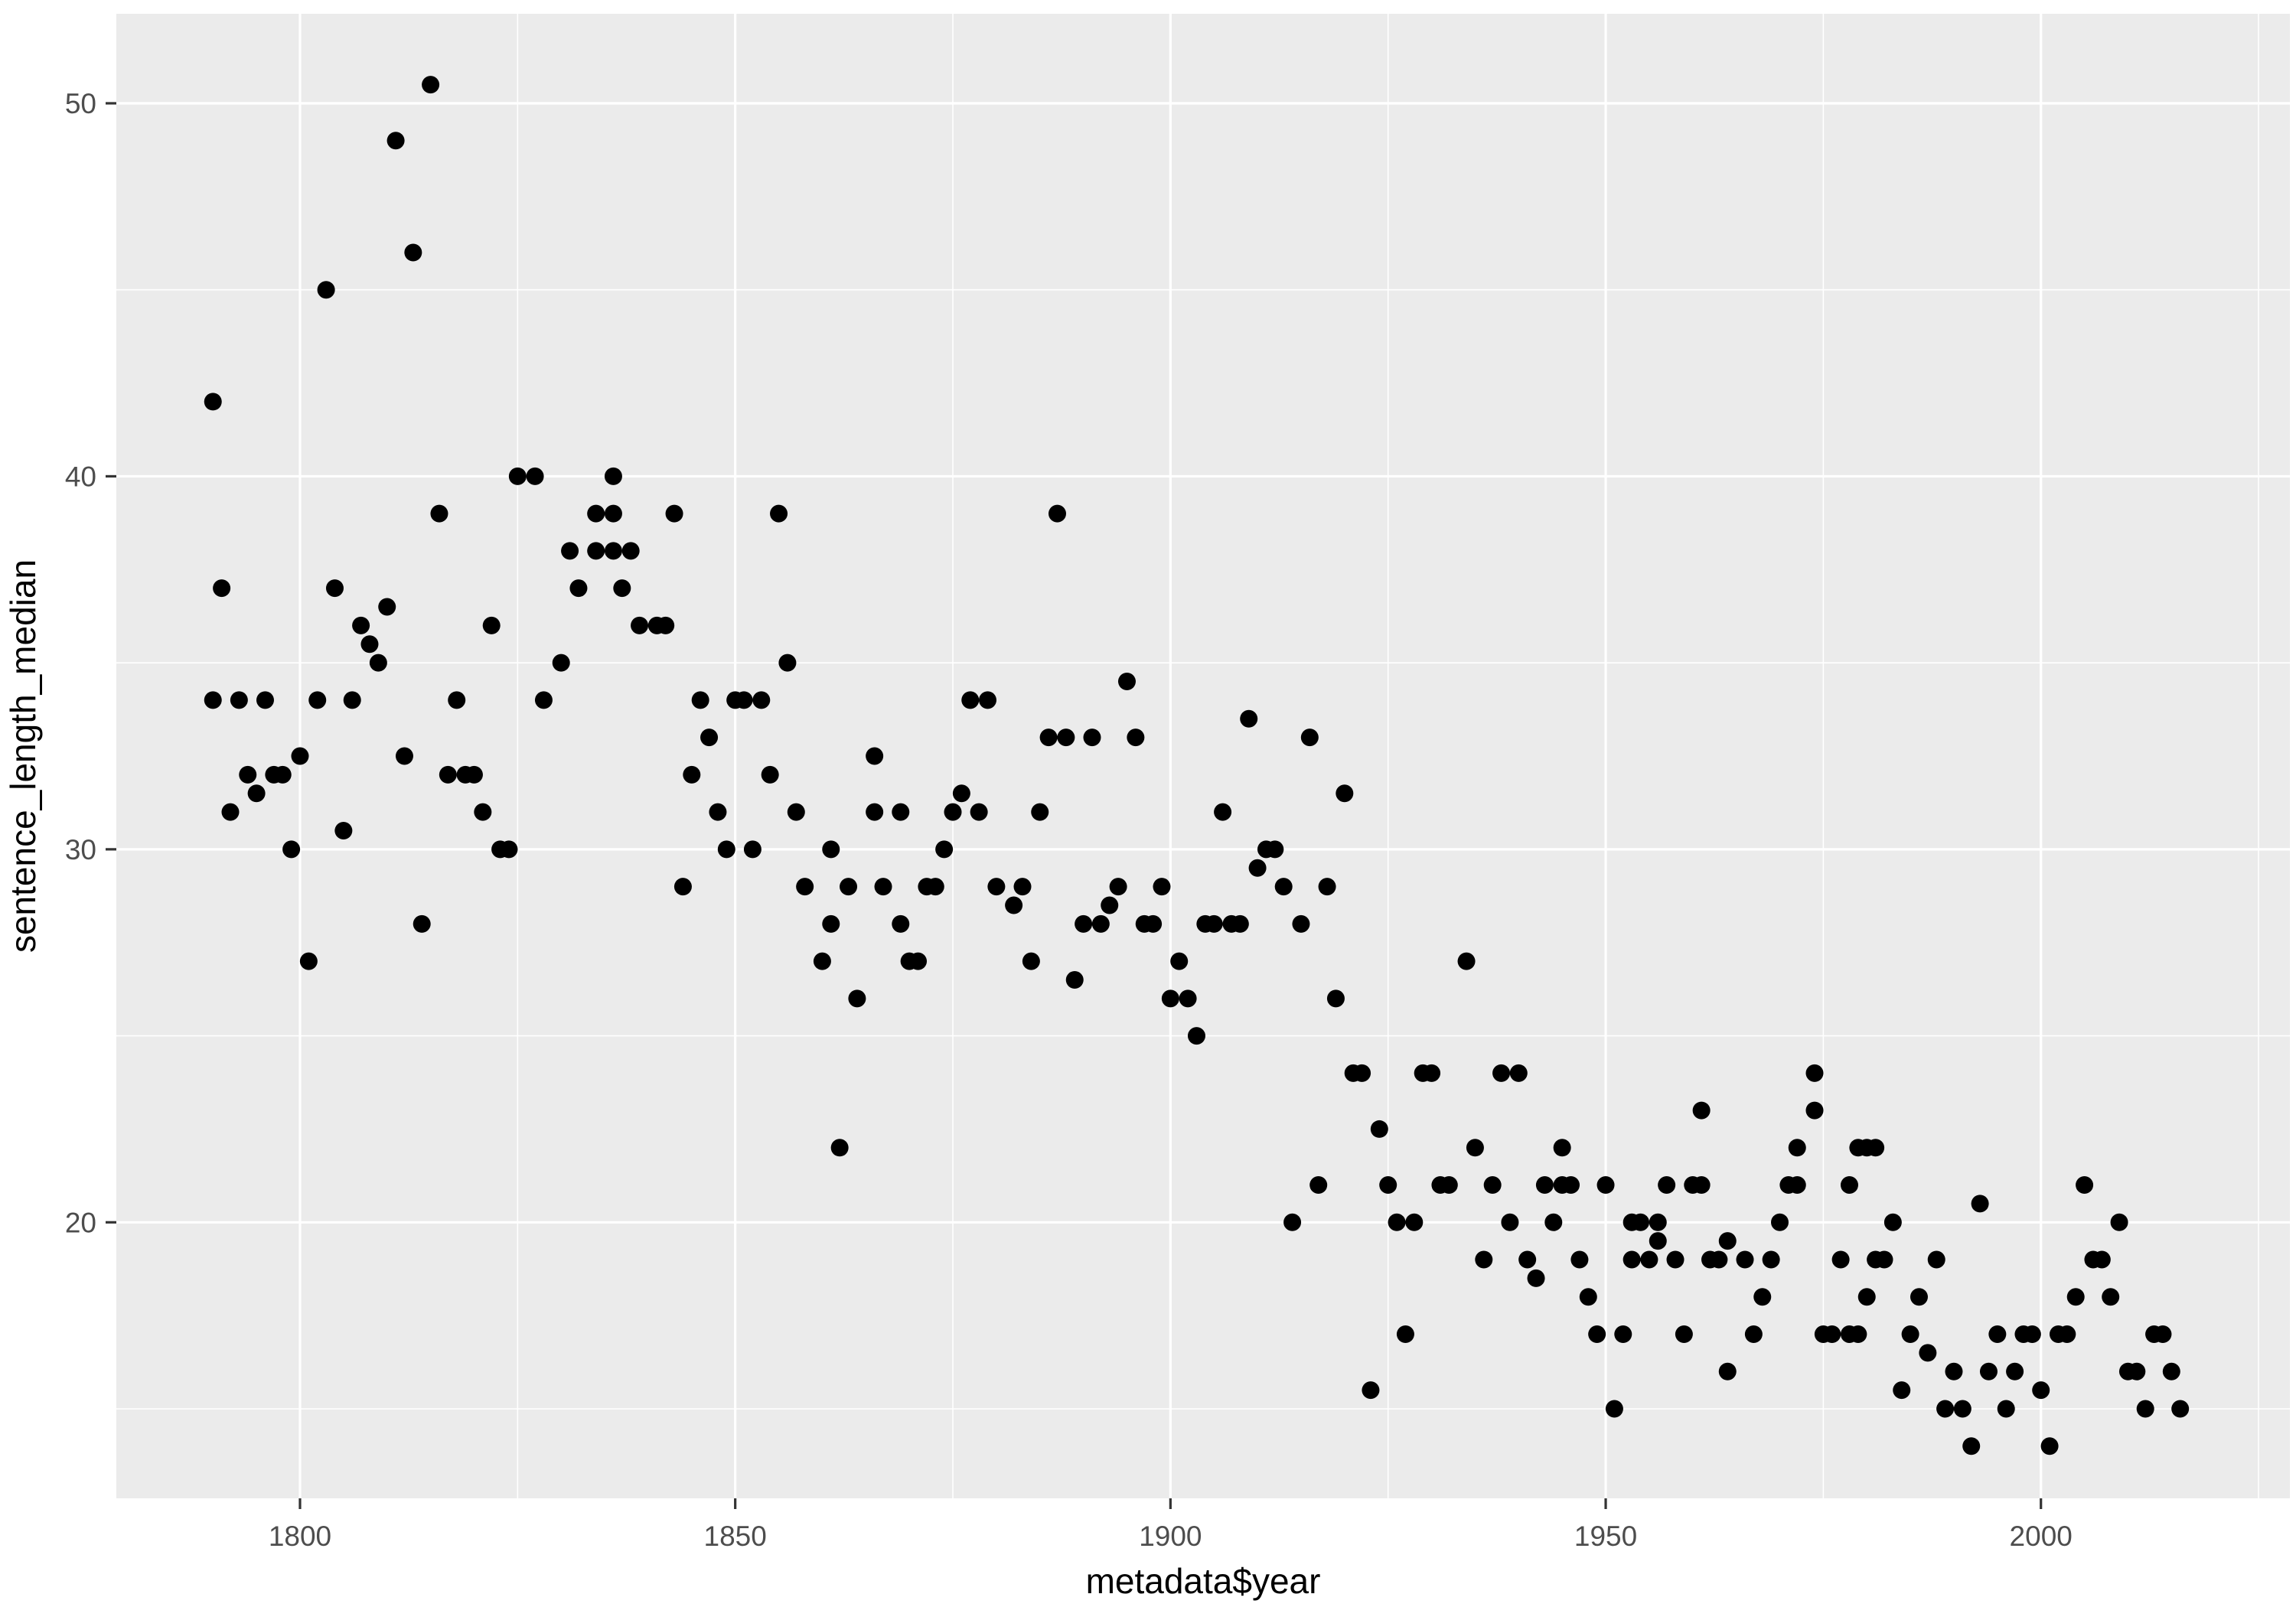 The image size is (2296, 1607). I want to click on y-tick-label: 30, so click(80, 849).